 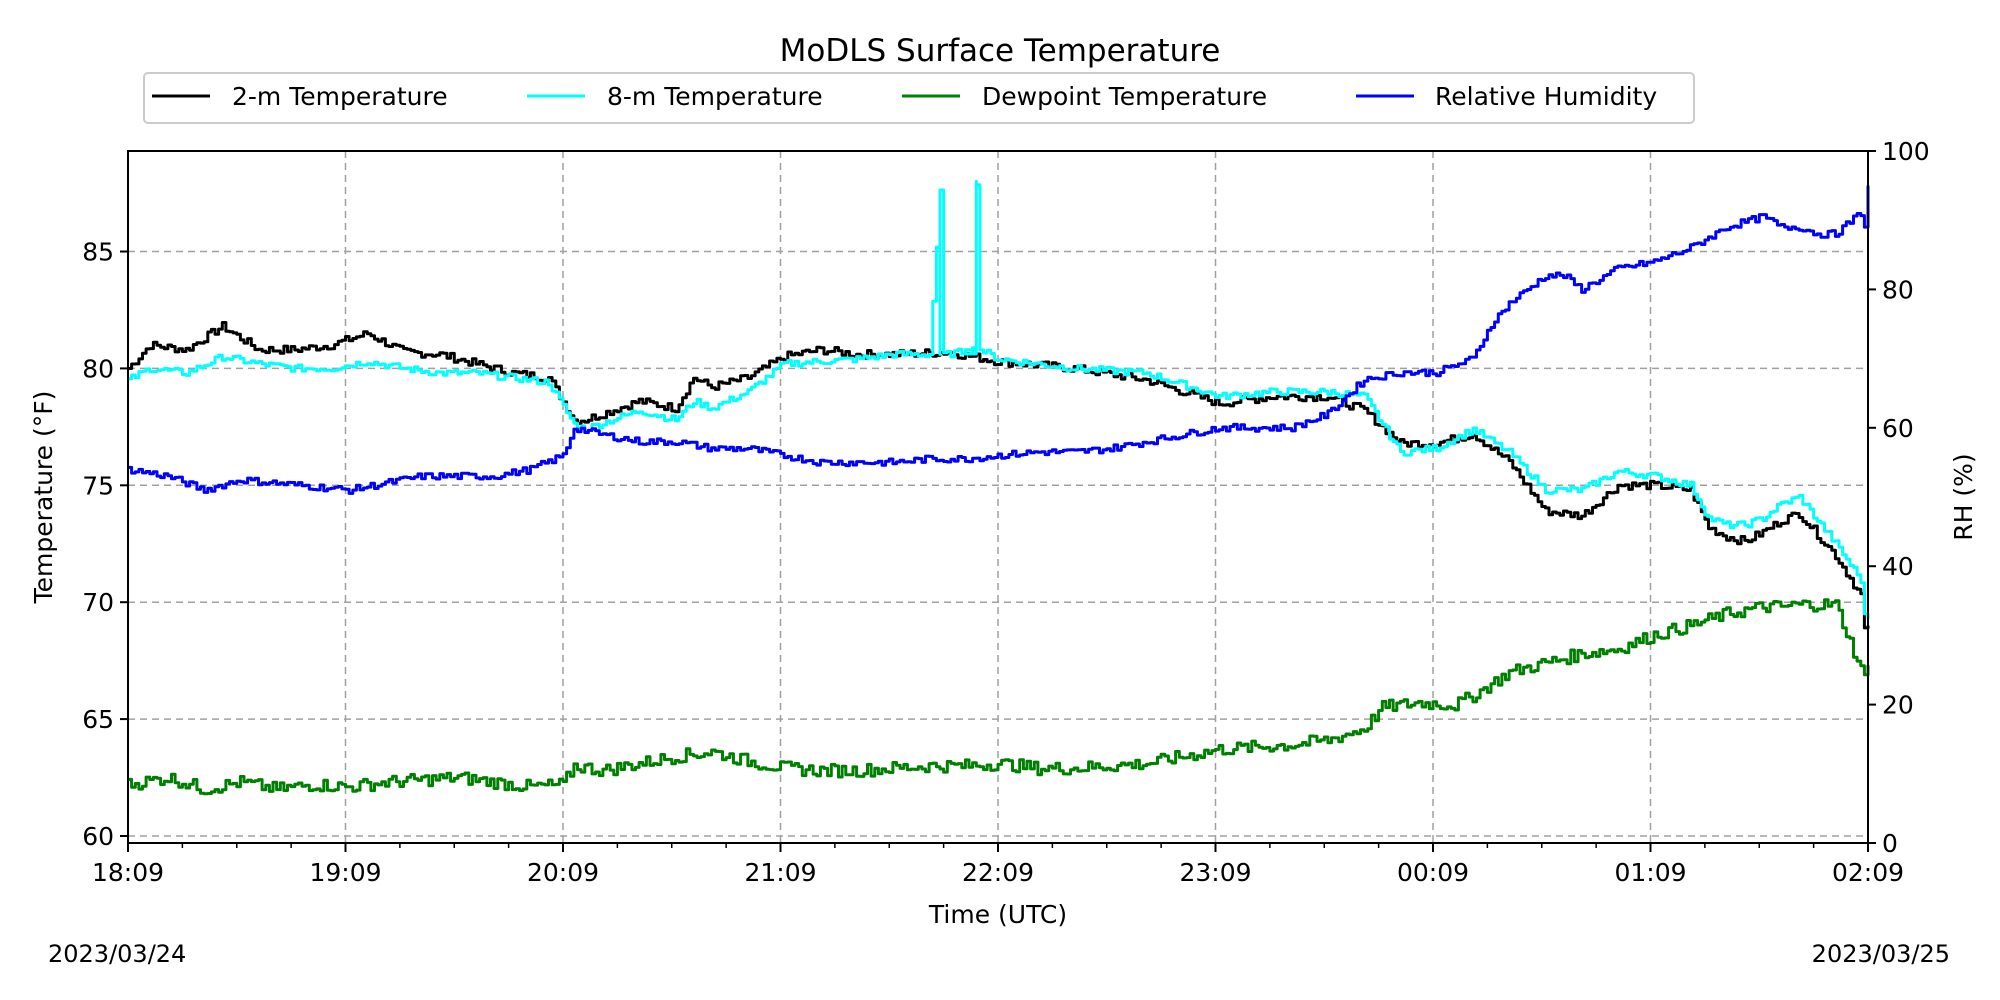 What do you see at coordinates (1650, 872) in the screenshot?
I see `x-tick-label: 01:09` at bounding box center [1650, 872].